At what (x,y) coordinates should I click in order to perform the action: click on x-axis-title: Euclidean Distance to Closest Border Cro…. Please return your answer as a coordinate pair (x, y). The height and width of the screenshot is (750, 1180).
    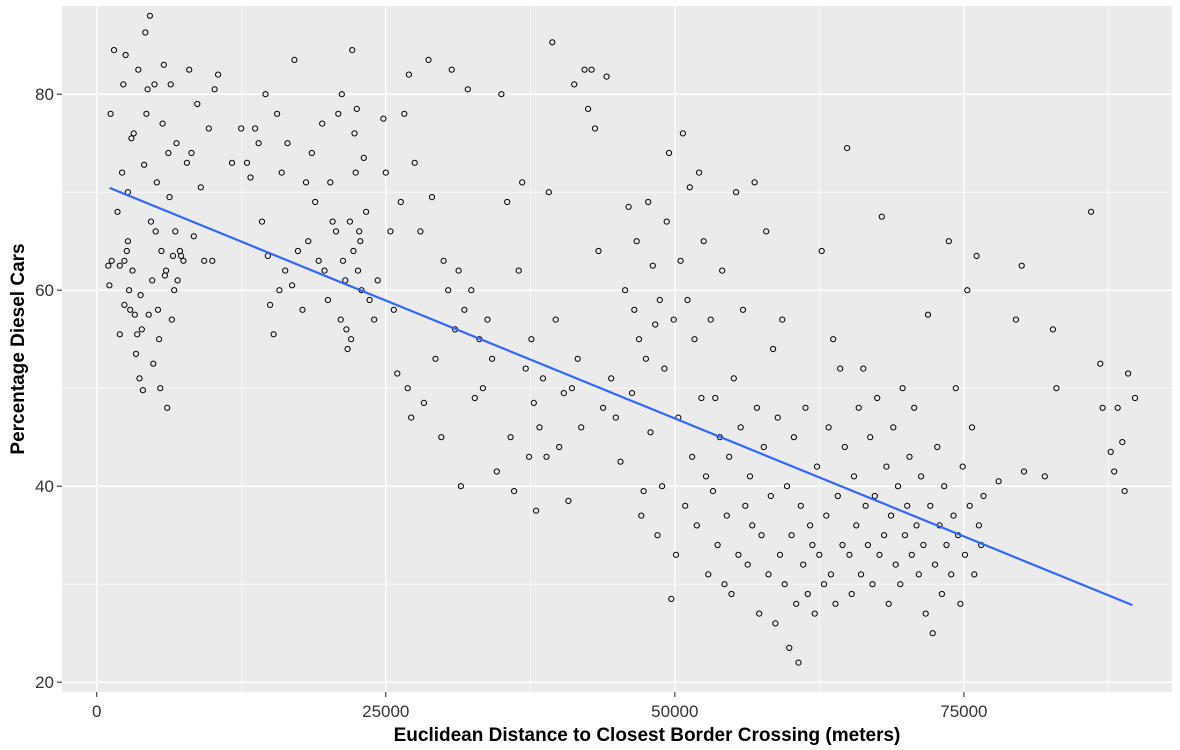
    Looking at the image, I should click on (647, 735).